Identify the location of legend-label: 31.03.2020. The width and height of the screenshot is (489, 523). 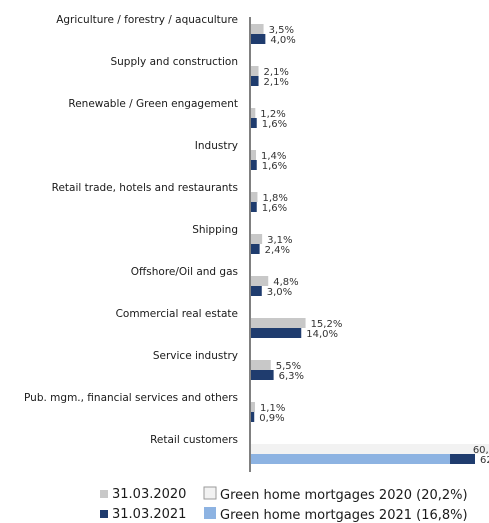
(149, 494).